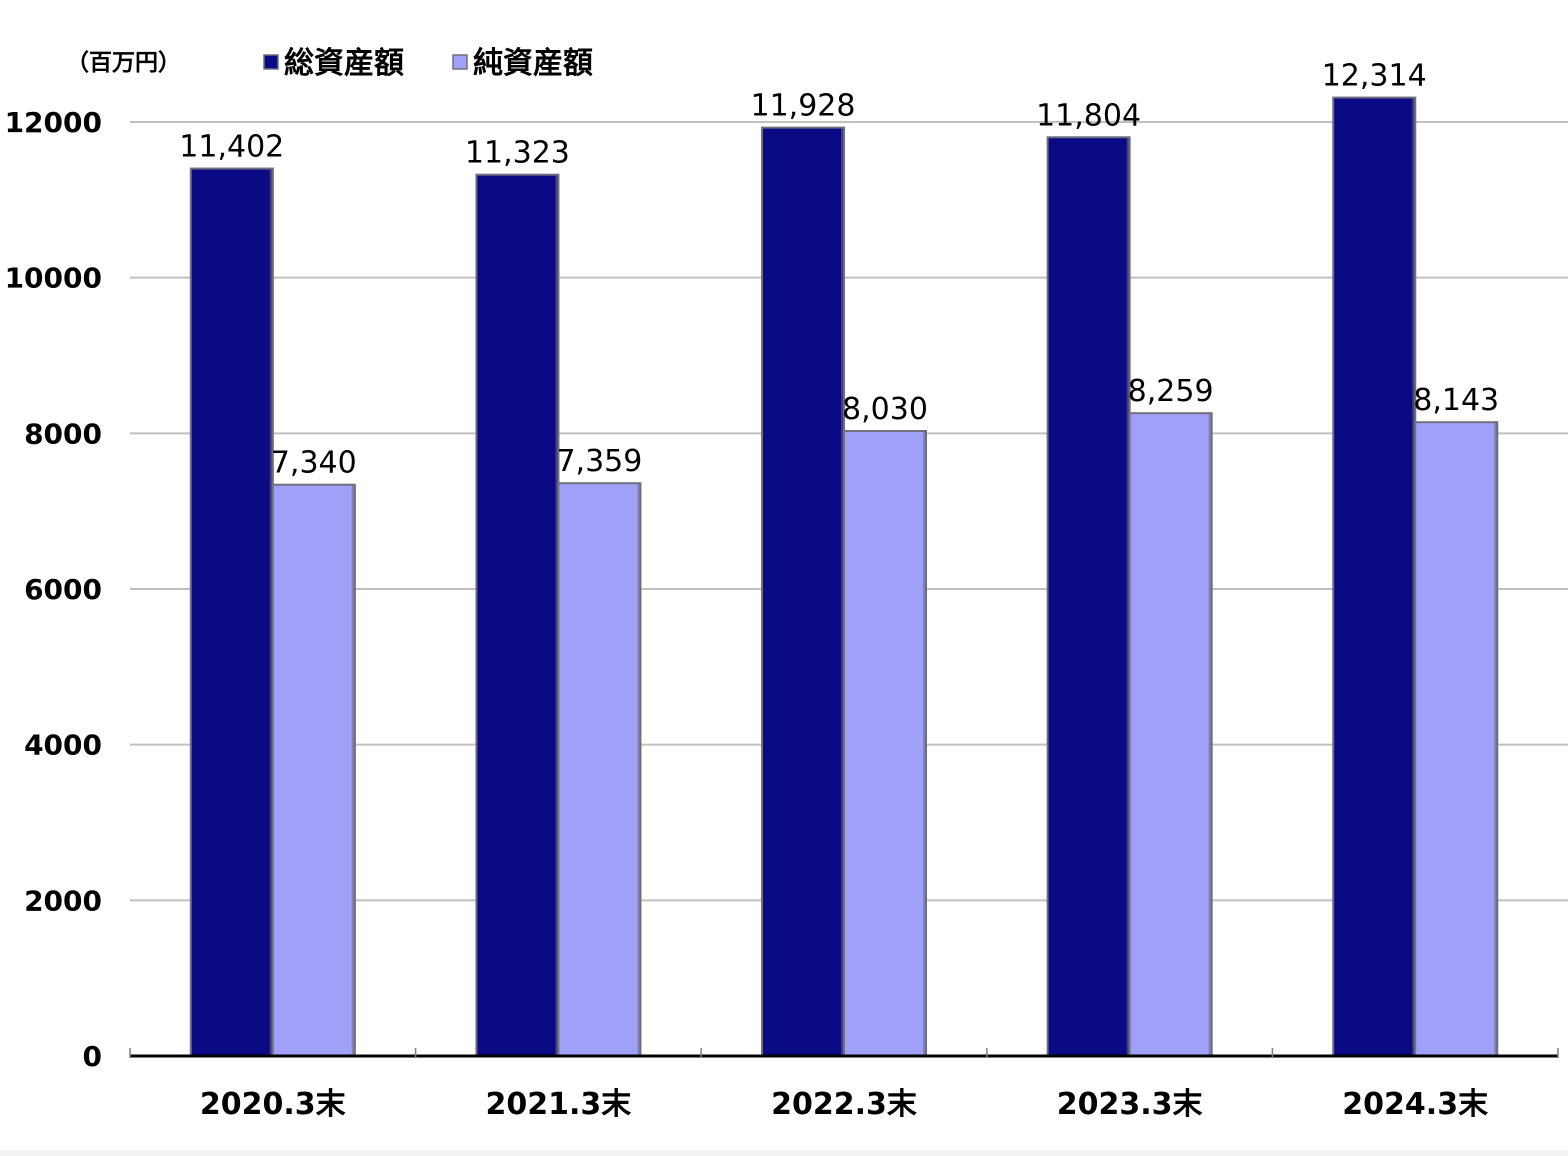 The height and width of the screenshot is (1156, 1568). Describe the element at coordinates (885, 409) in the screenshot. I see `value-label: 8,030` at that location.